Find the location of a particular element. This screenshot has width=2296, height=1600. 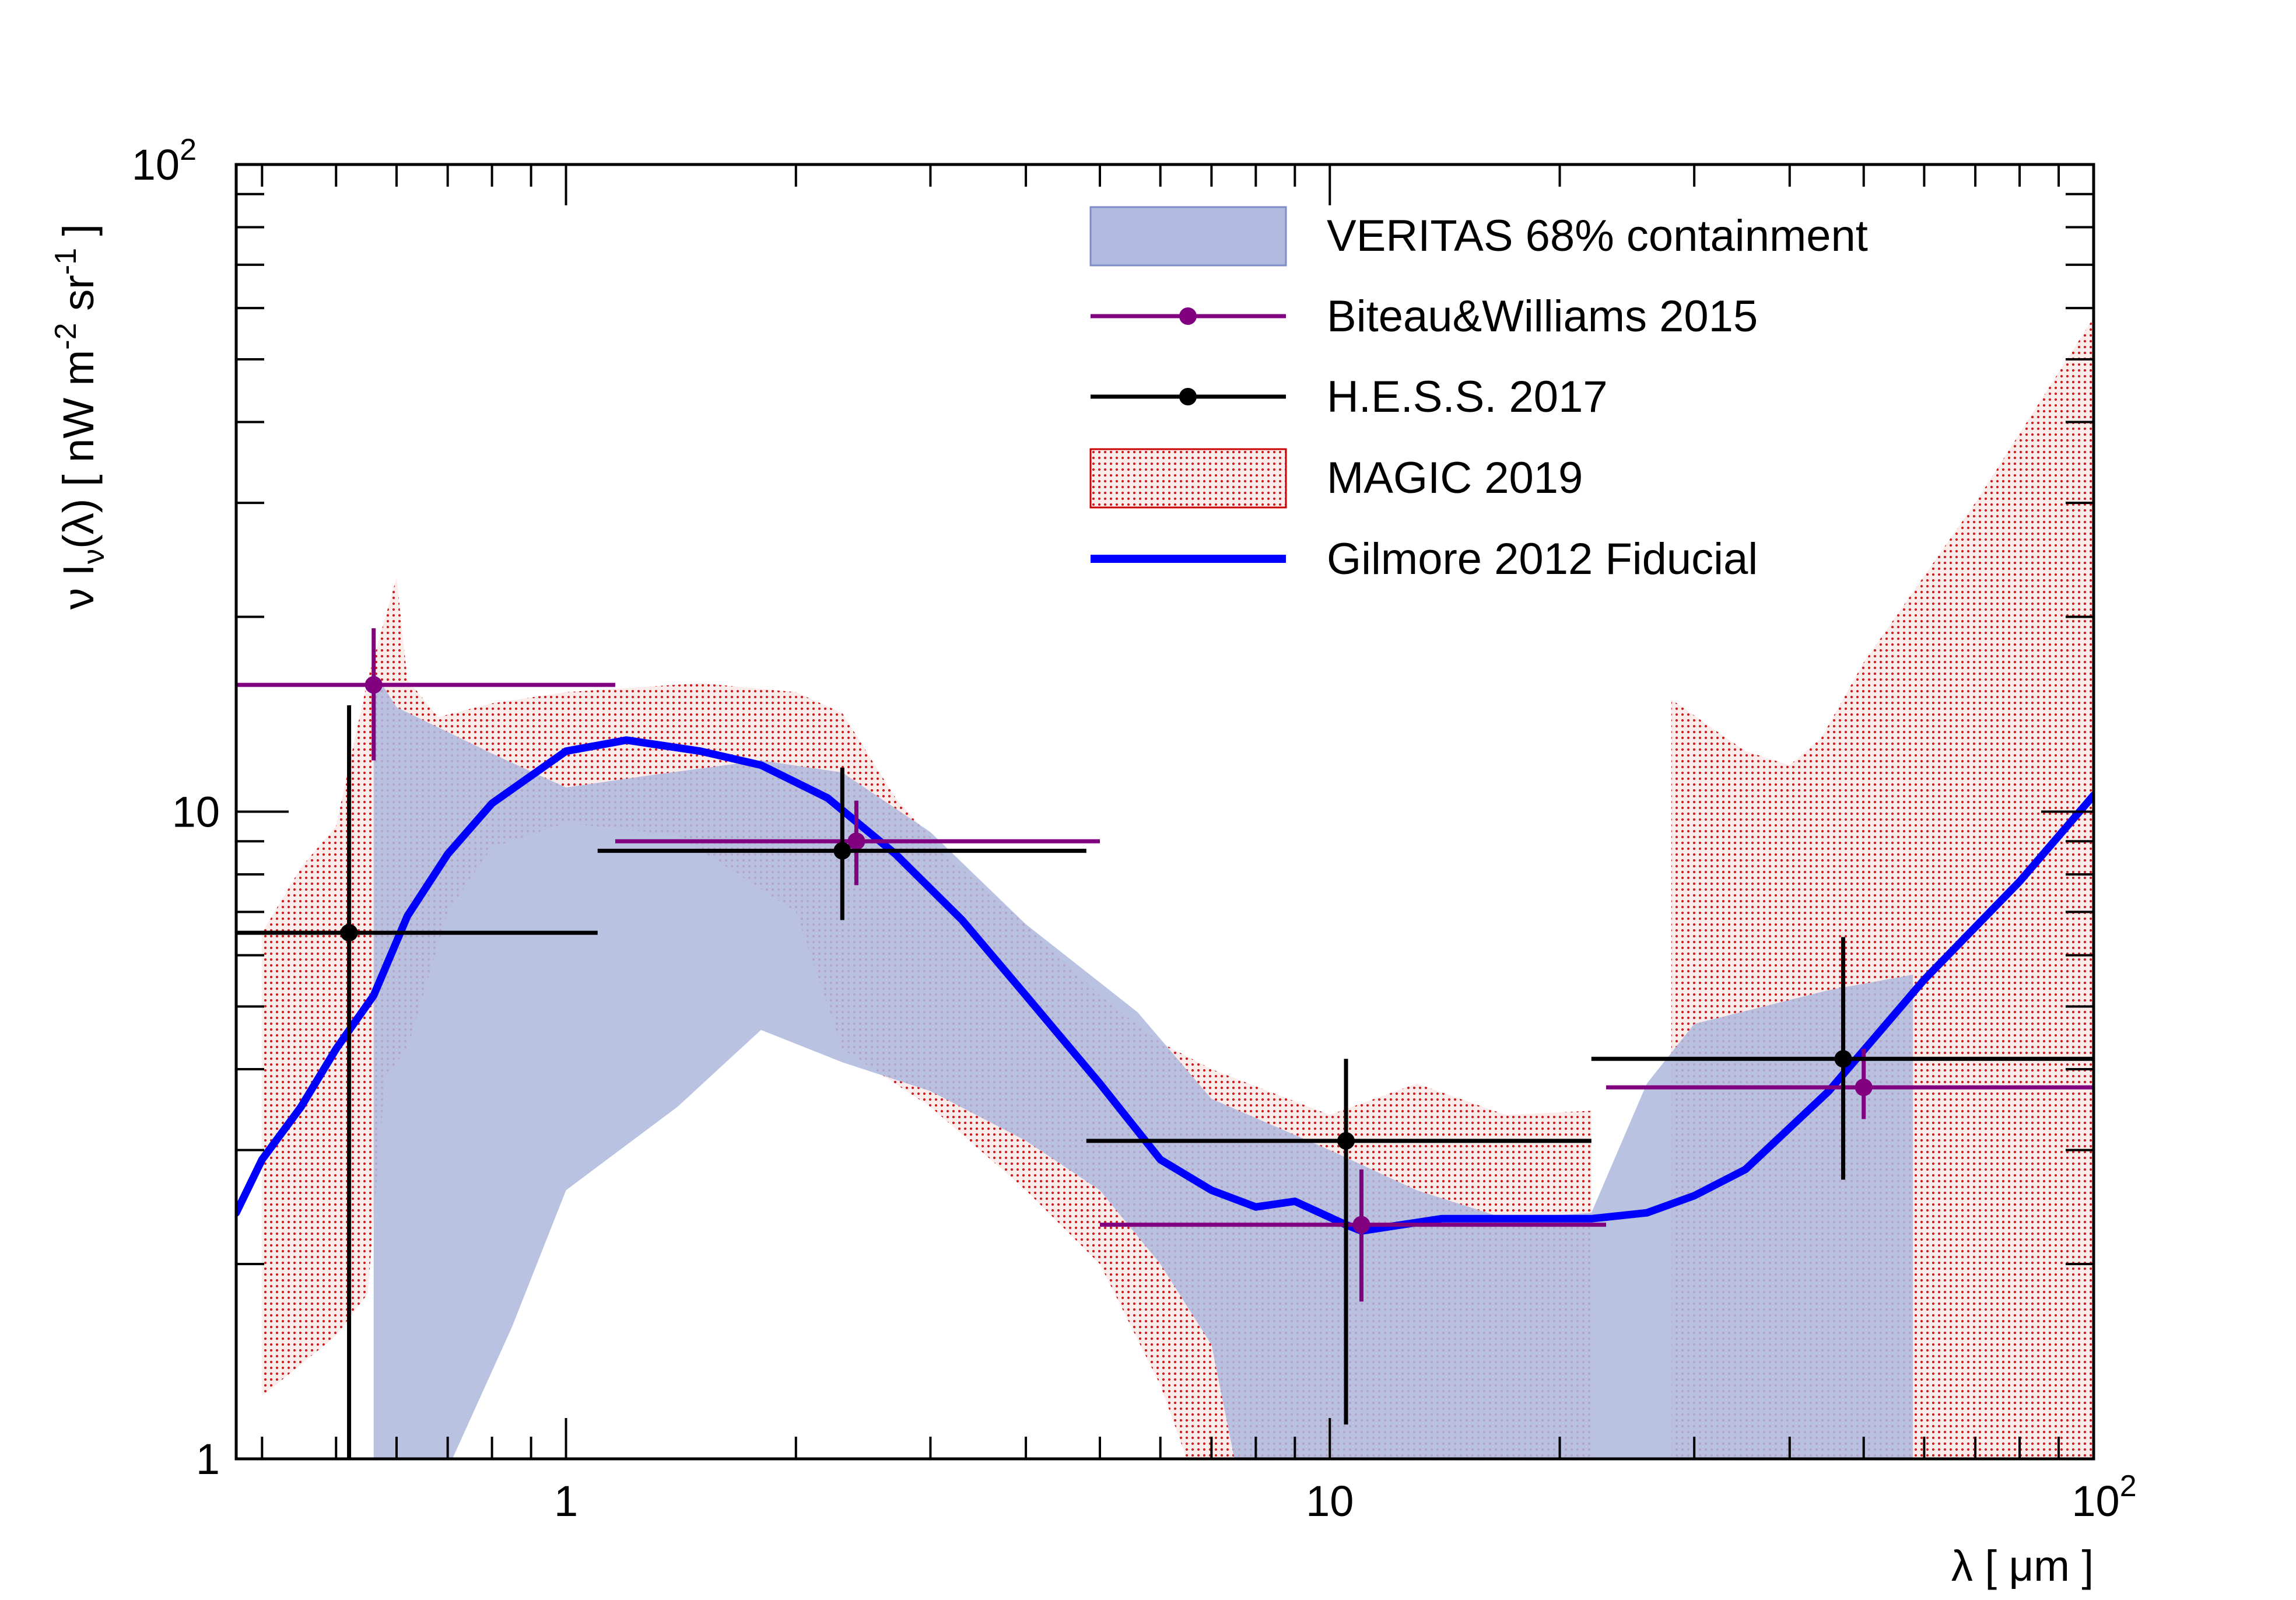

y-axis-title-sup-2: -1 is located at coordinates (66, 261).